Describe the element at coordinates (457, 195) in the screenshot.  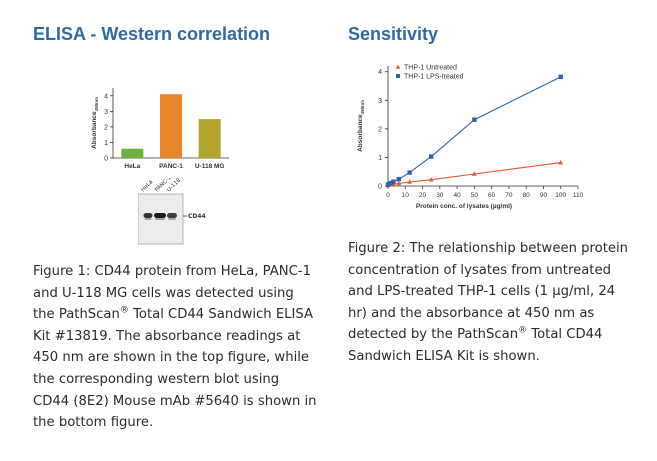
I see `line-x-tick-label: 40` at that location.